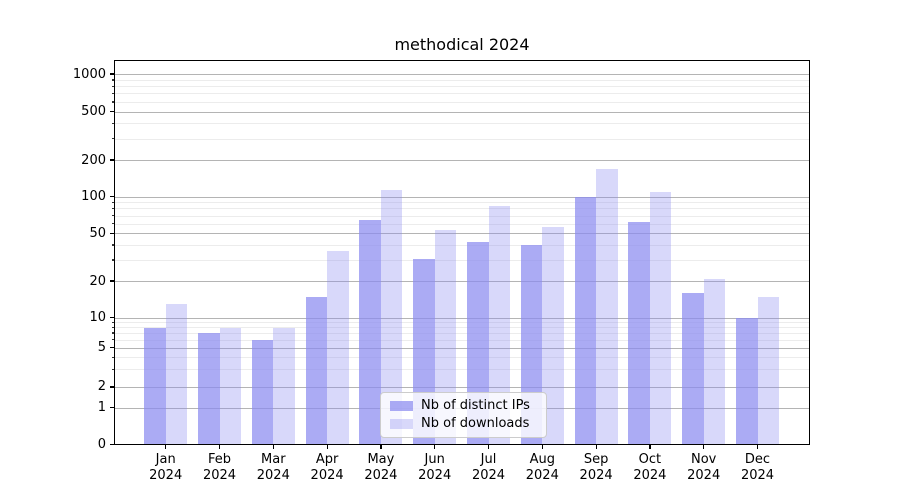 This screenshot has width=900, height=500. I want to click on bar-nb-of-distinct-ips-apr, so click(316, 370).